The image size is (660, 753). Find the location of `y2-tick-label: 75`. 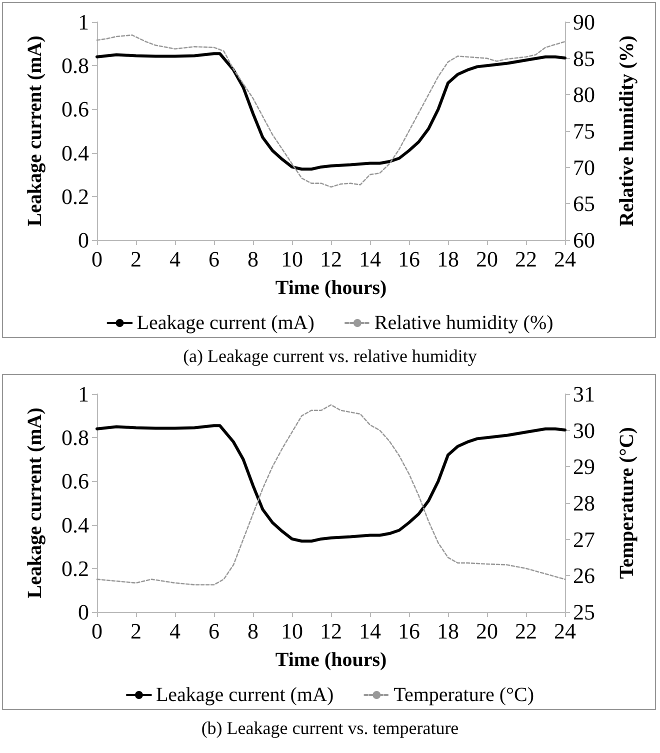

y2-tick-label: 75 is located at coordinates (584, 131).